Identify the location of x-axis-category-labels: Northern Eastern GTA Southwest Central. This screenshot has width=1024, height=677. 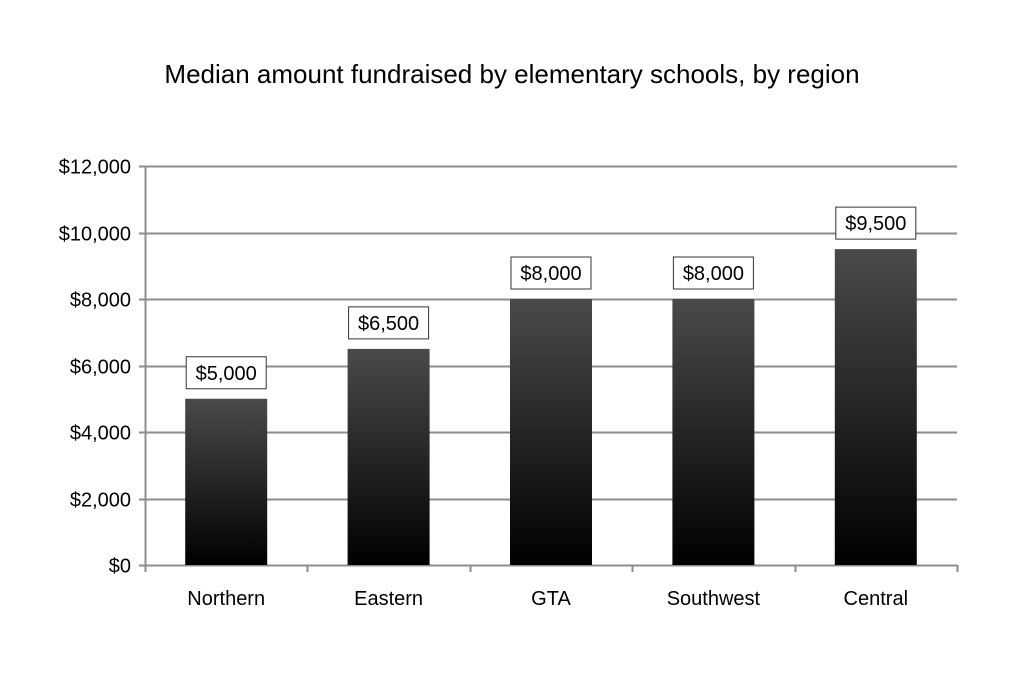
(547, 599).